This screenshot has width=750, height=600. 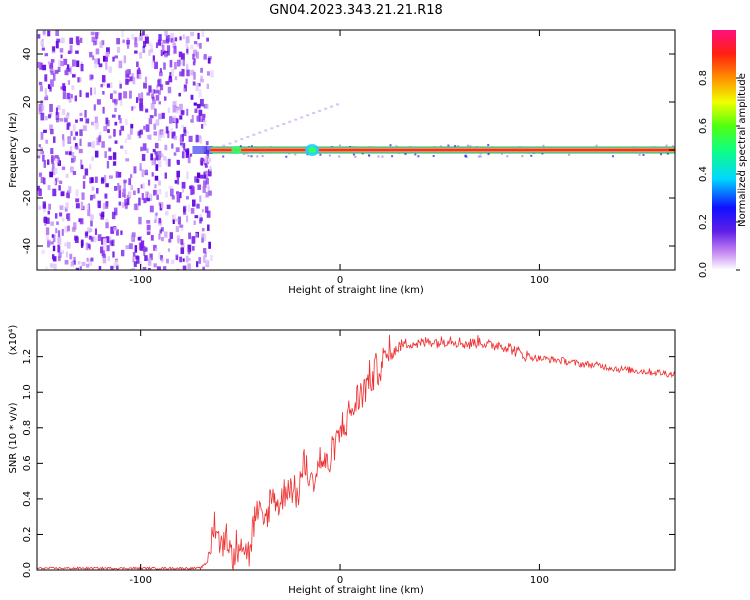 What do you see at coordinates (703, 78) in the screenshot?
I see `colorbar-tick-label: 0.8` at bounding box center [703, 78].